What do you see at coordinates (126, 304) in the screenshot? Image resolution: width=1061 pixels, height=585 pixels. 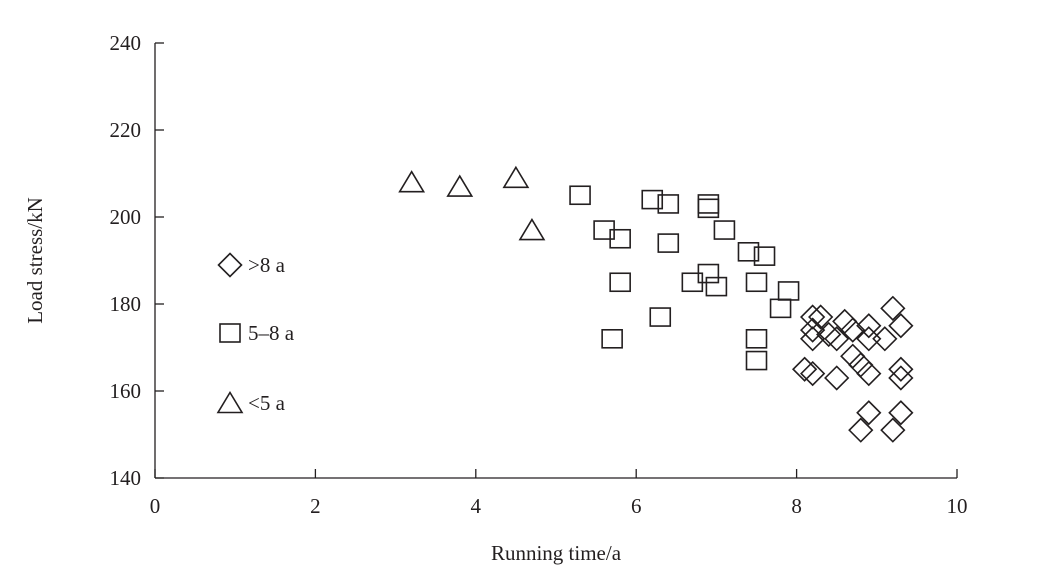 I see `y-tick-label: 180` at bounding box center [126, 304].